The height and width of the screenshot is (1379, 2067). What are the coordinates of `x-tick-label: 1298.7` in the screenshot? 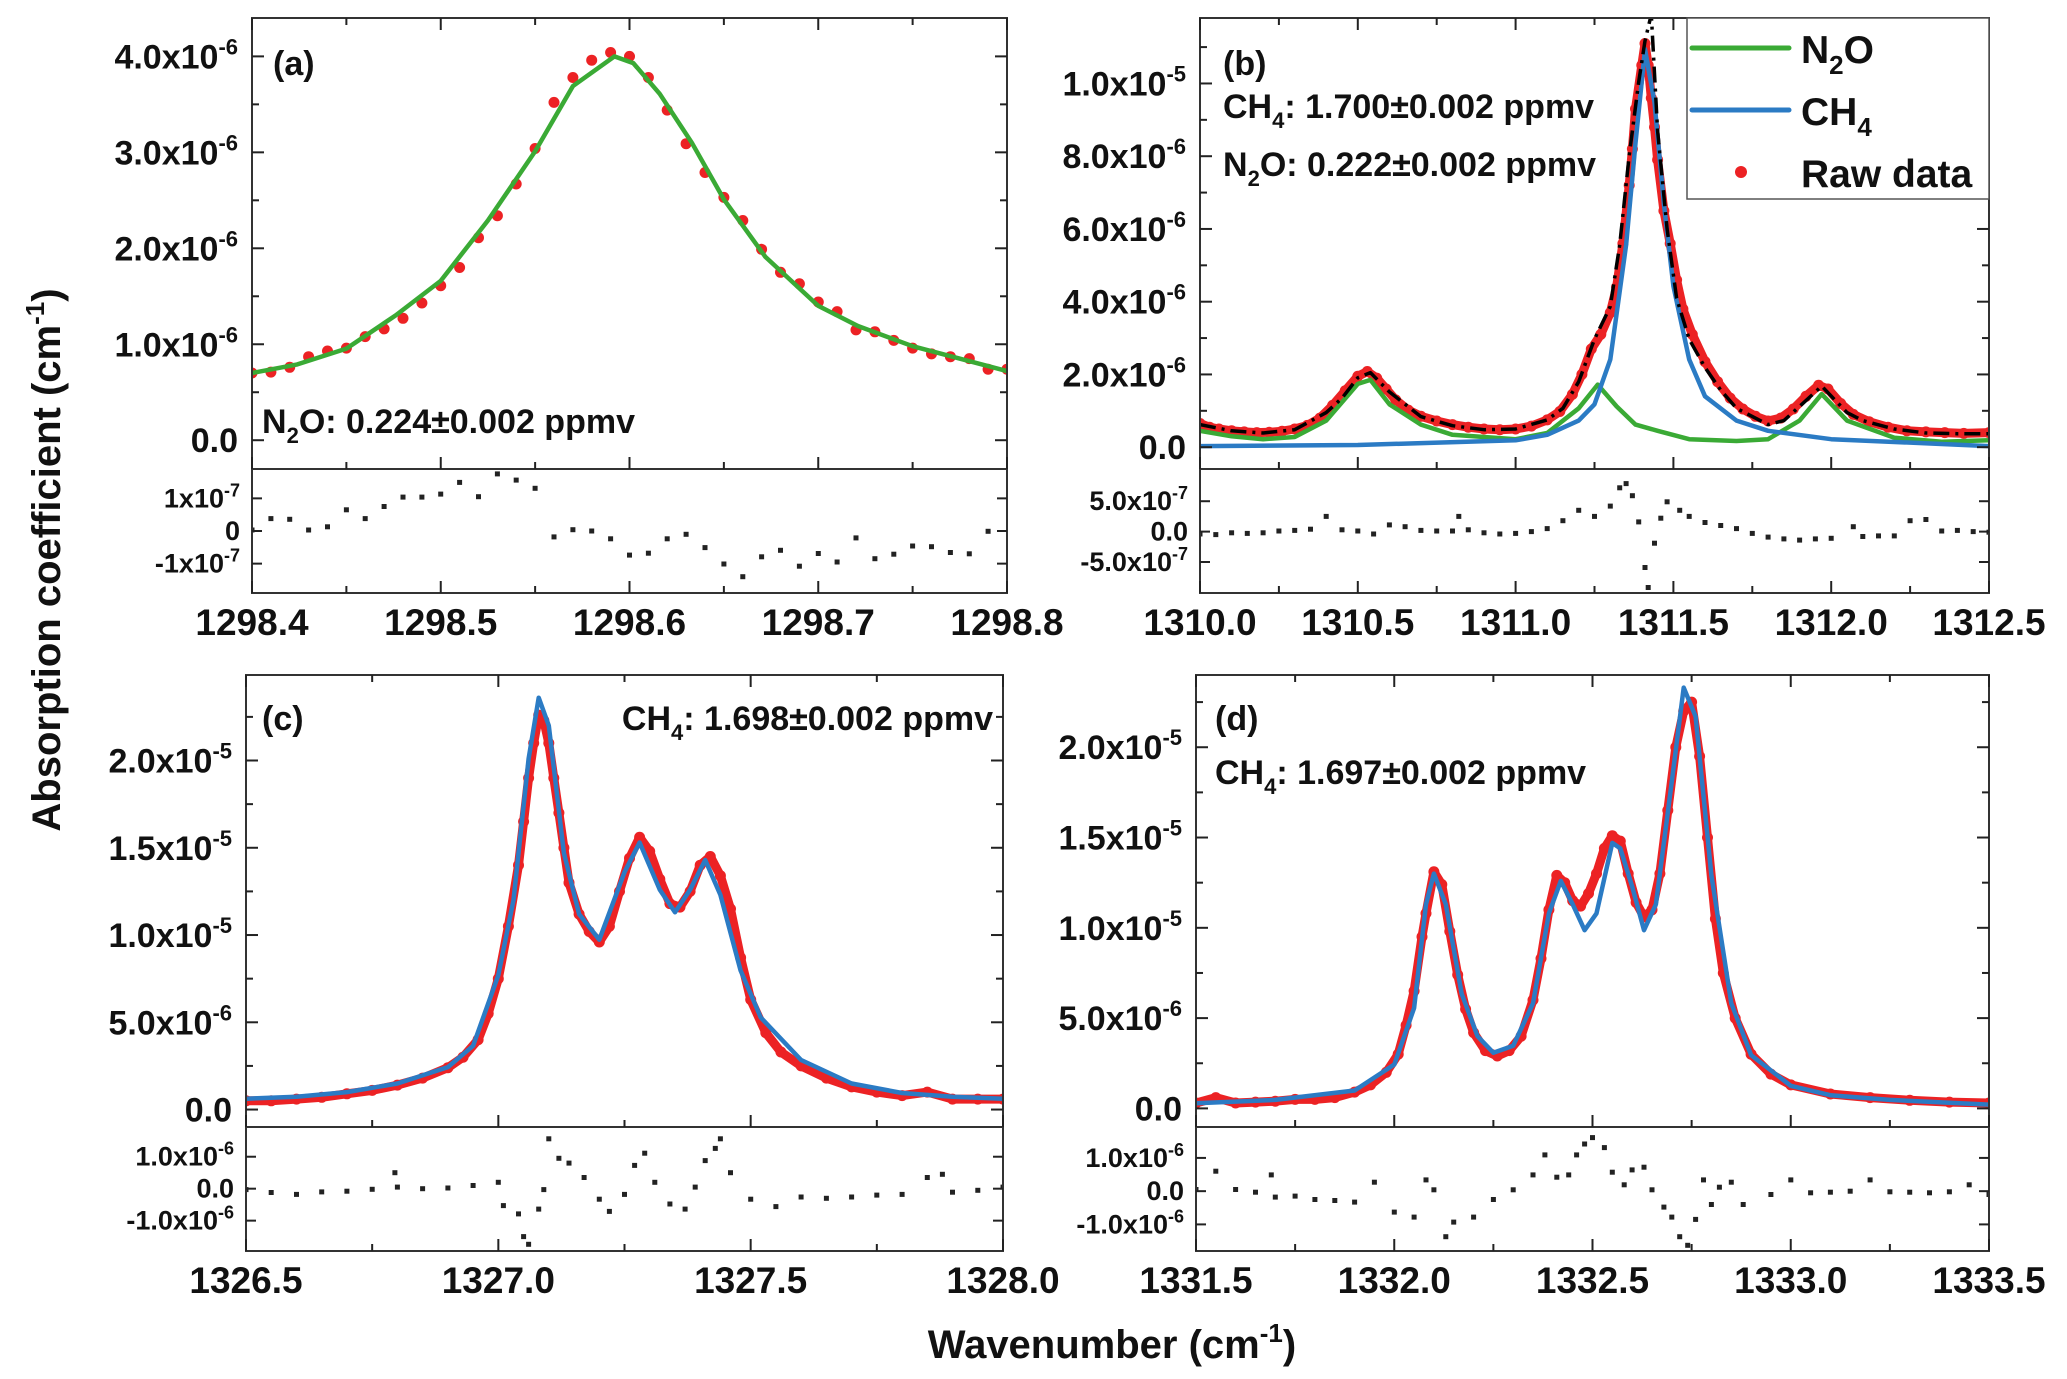 It's located at (818, 622).